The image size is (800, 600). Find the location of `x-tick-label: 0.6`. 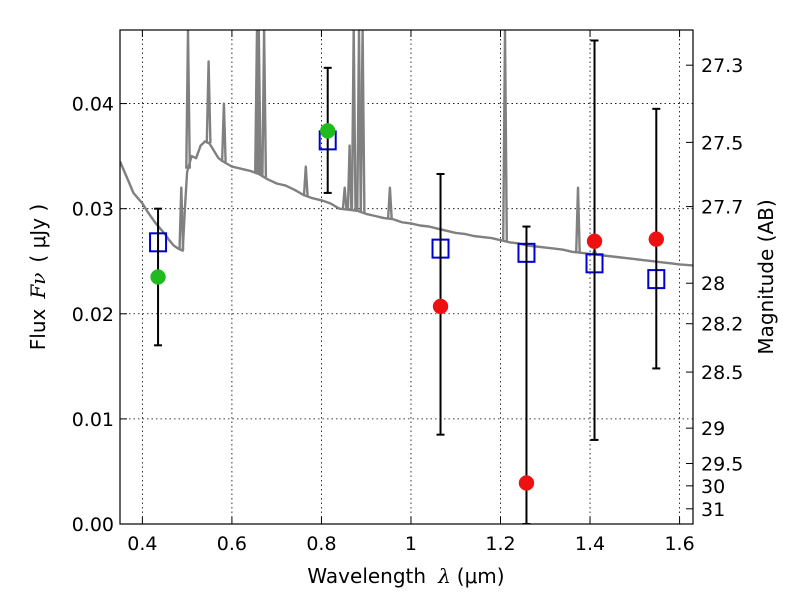

x-tick-label: 0.6 is located at coordinates (232, 544).